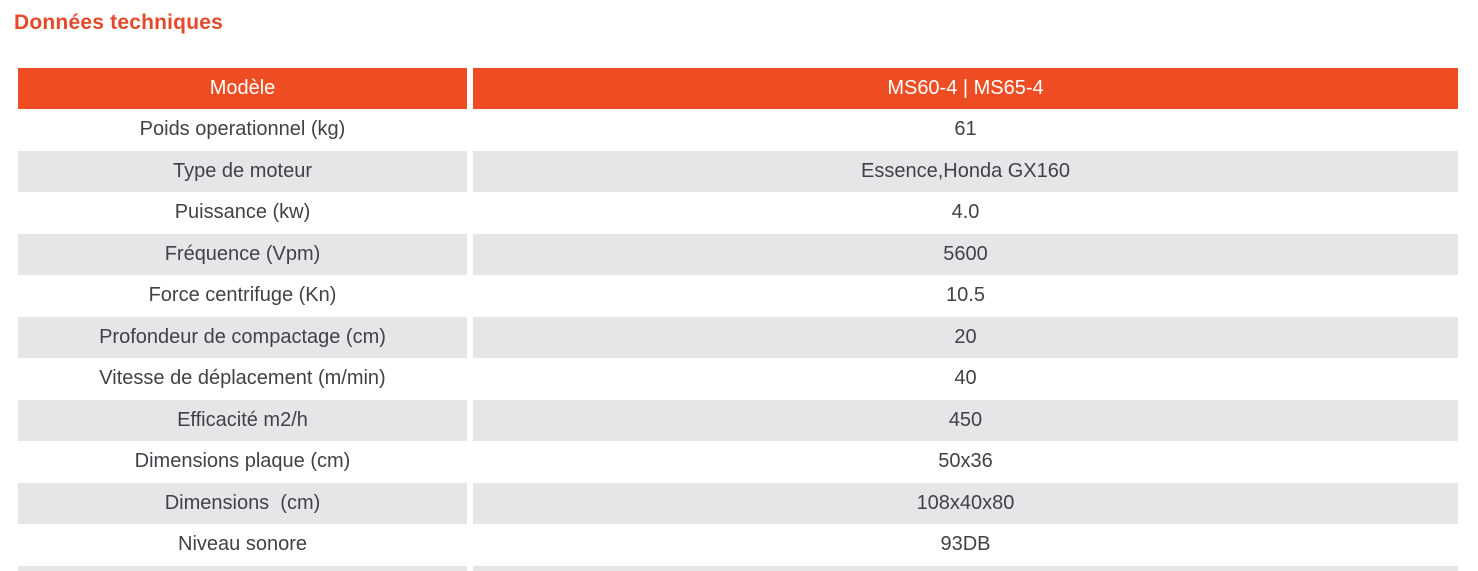  I want to click on spec-value-cell: 93DB, so click(965, 545).